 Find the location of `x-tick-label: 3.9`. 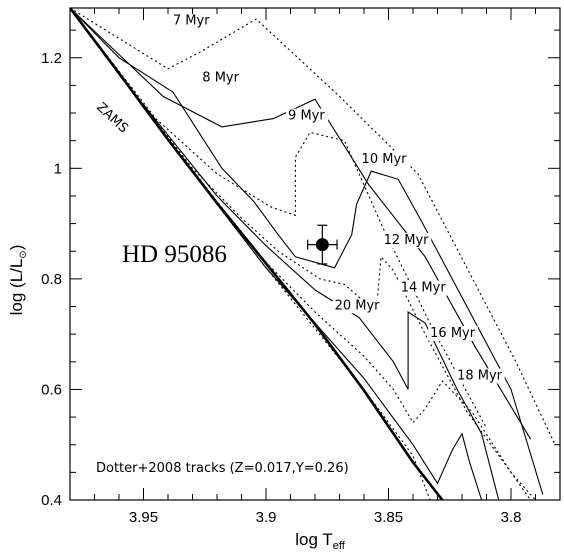

x-tick-label: 3.9 is located at coordinates (266, 517).